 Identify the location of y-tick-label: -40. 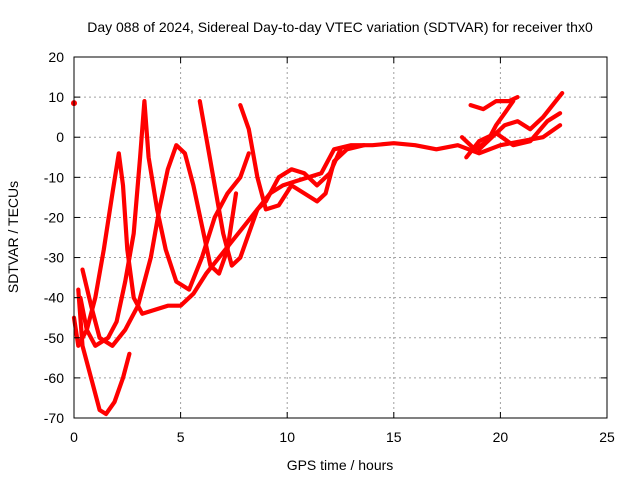
(54, 298).